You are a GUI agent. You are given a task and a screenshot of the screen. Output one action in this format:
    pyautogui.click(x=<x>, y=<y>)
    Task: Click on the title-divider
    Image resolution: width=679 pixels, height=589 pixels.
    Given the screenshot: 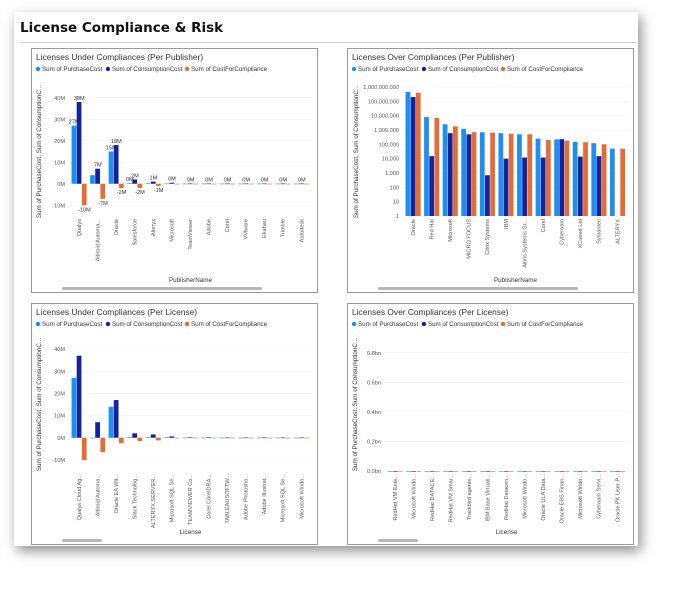 What is the action you would take?
    pyautogui.click(x=328, y=42)
    